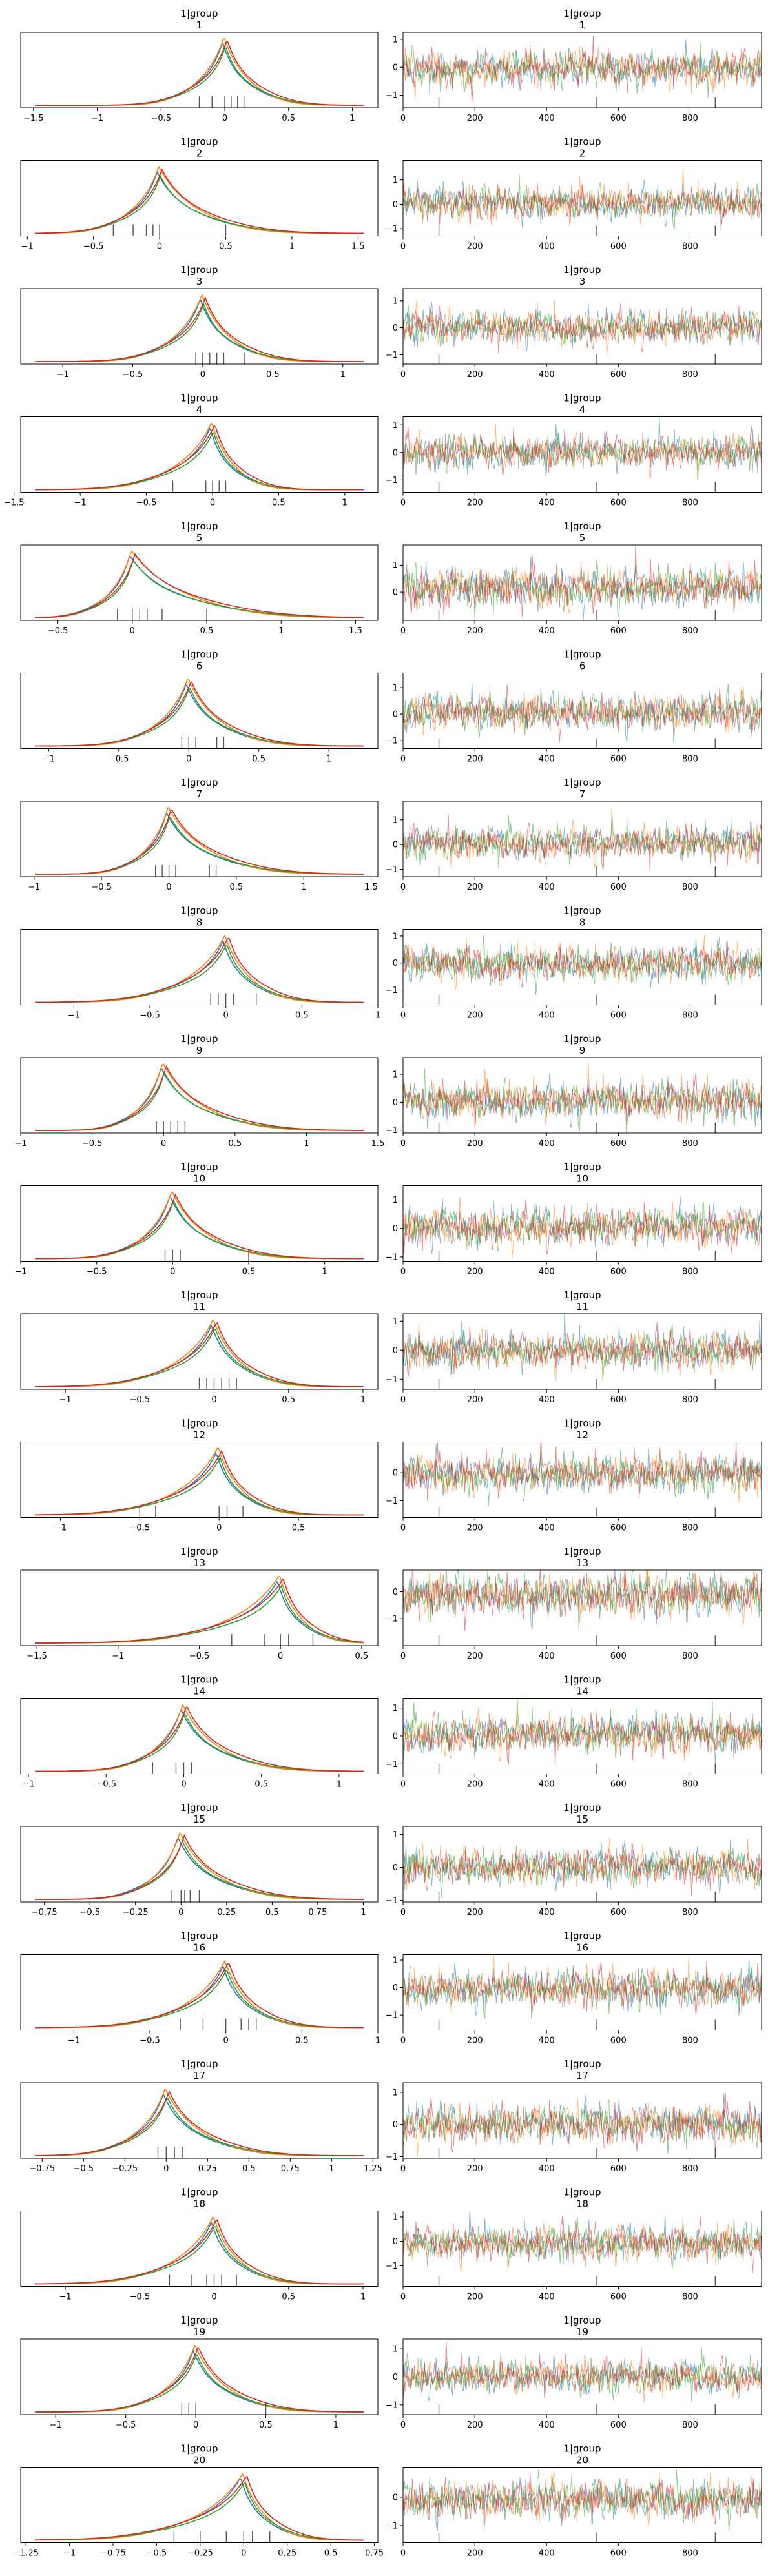 The image size is (768, 2576). I want to click on kde-title-line2: 7, so click(199, 794).